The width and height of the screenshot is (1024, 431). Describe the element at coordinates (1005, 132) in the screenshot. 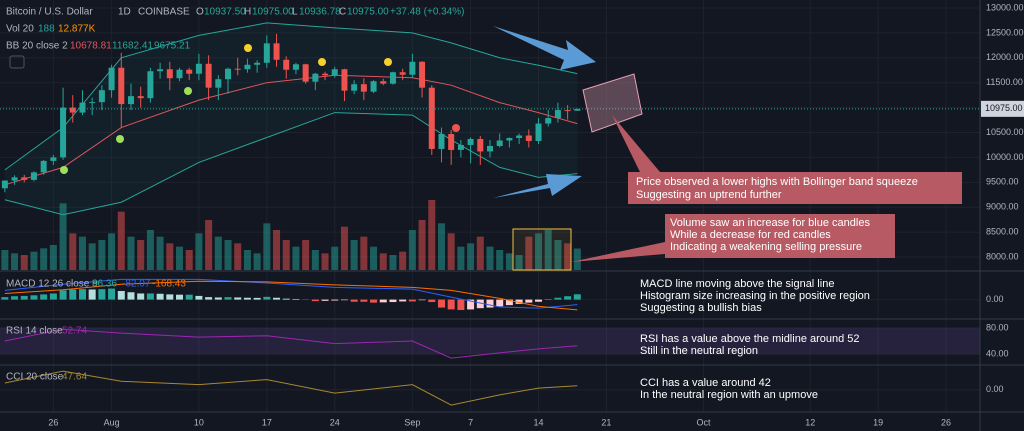

I see `y-tick-label: 10500.00` at that location.